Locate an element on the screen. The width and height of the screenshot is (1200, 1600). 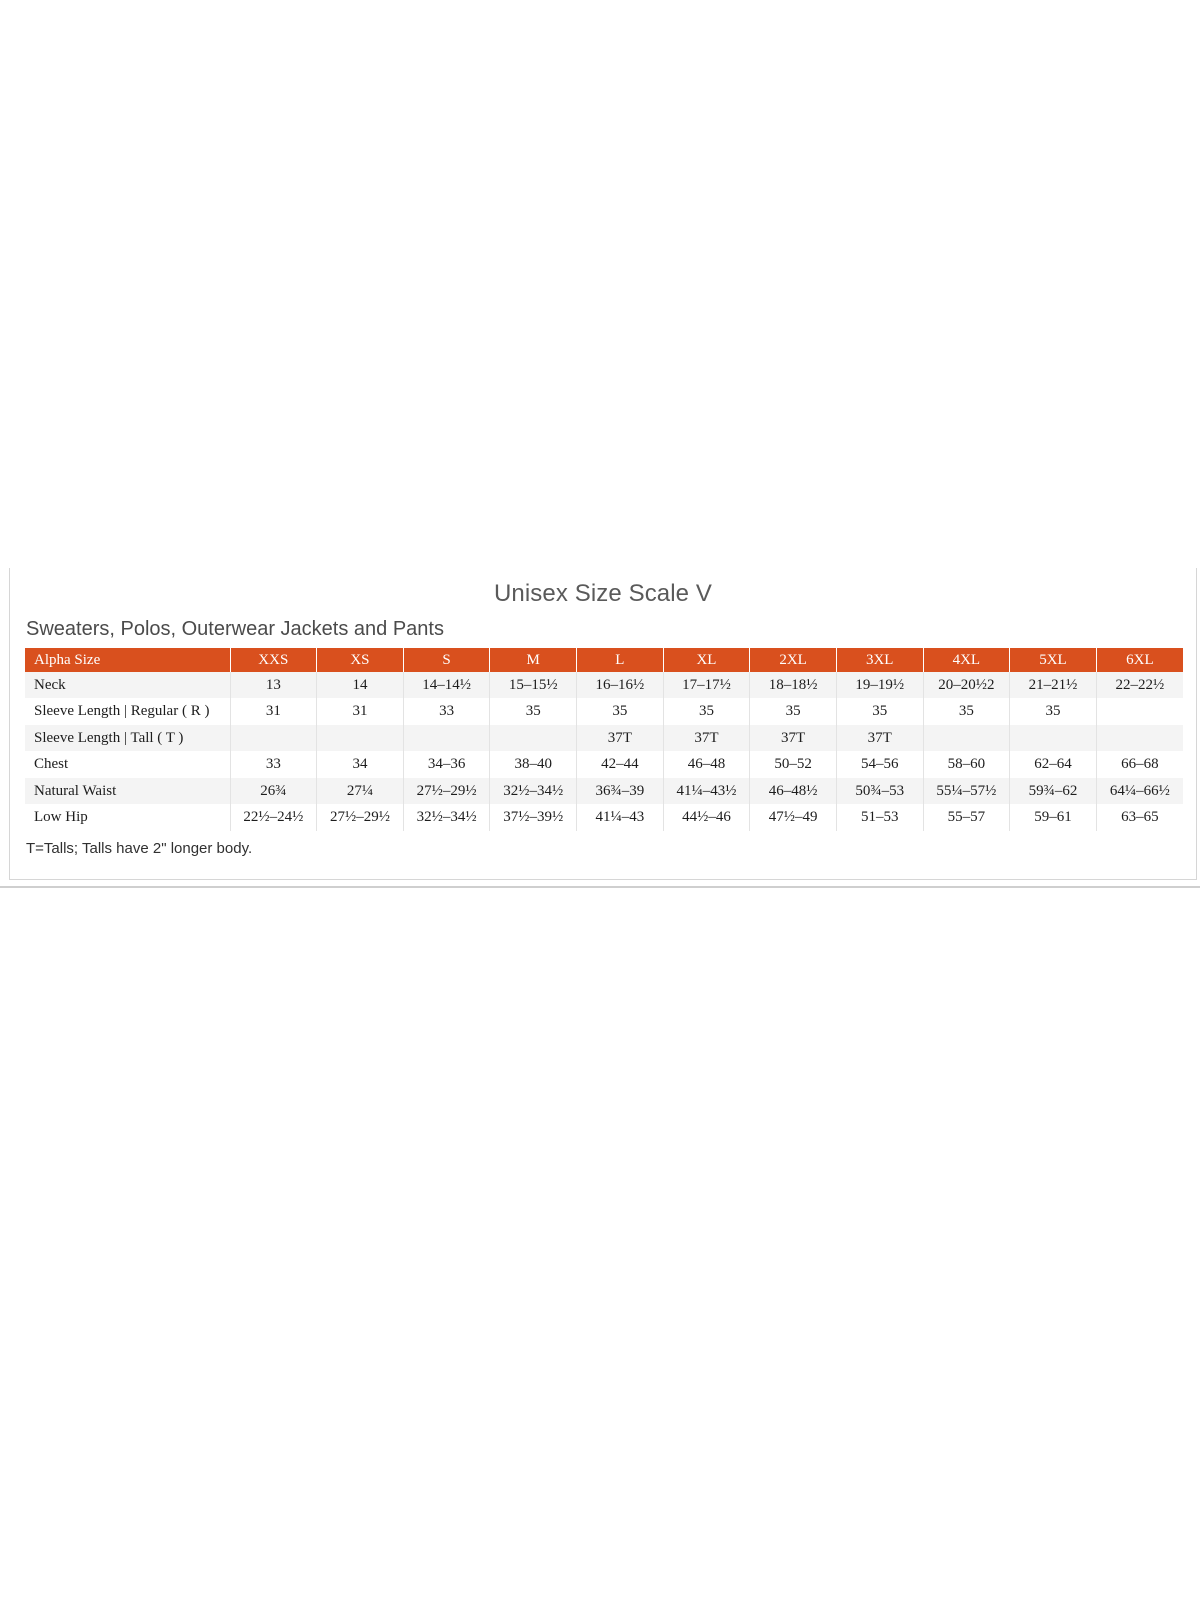
table-cell: 50–52 is located at coordinates (793, 764).